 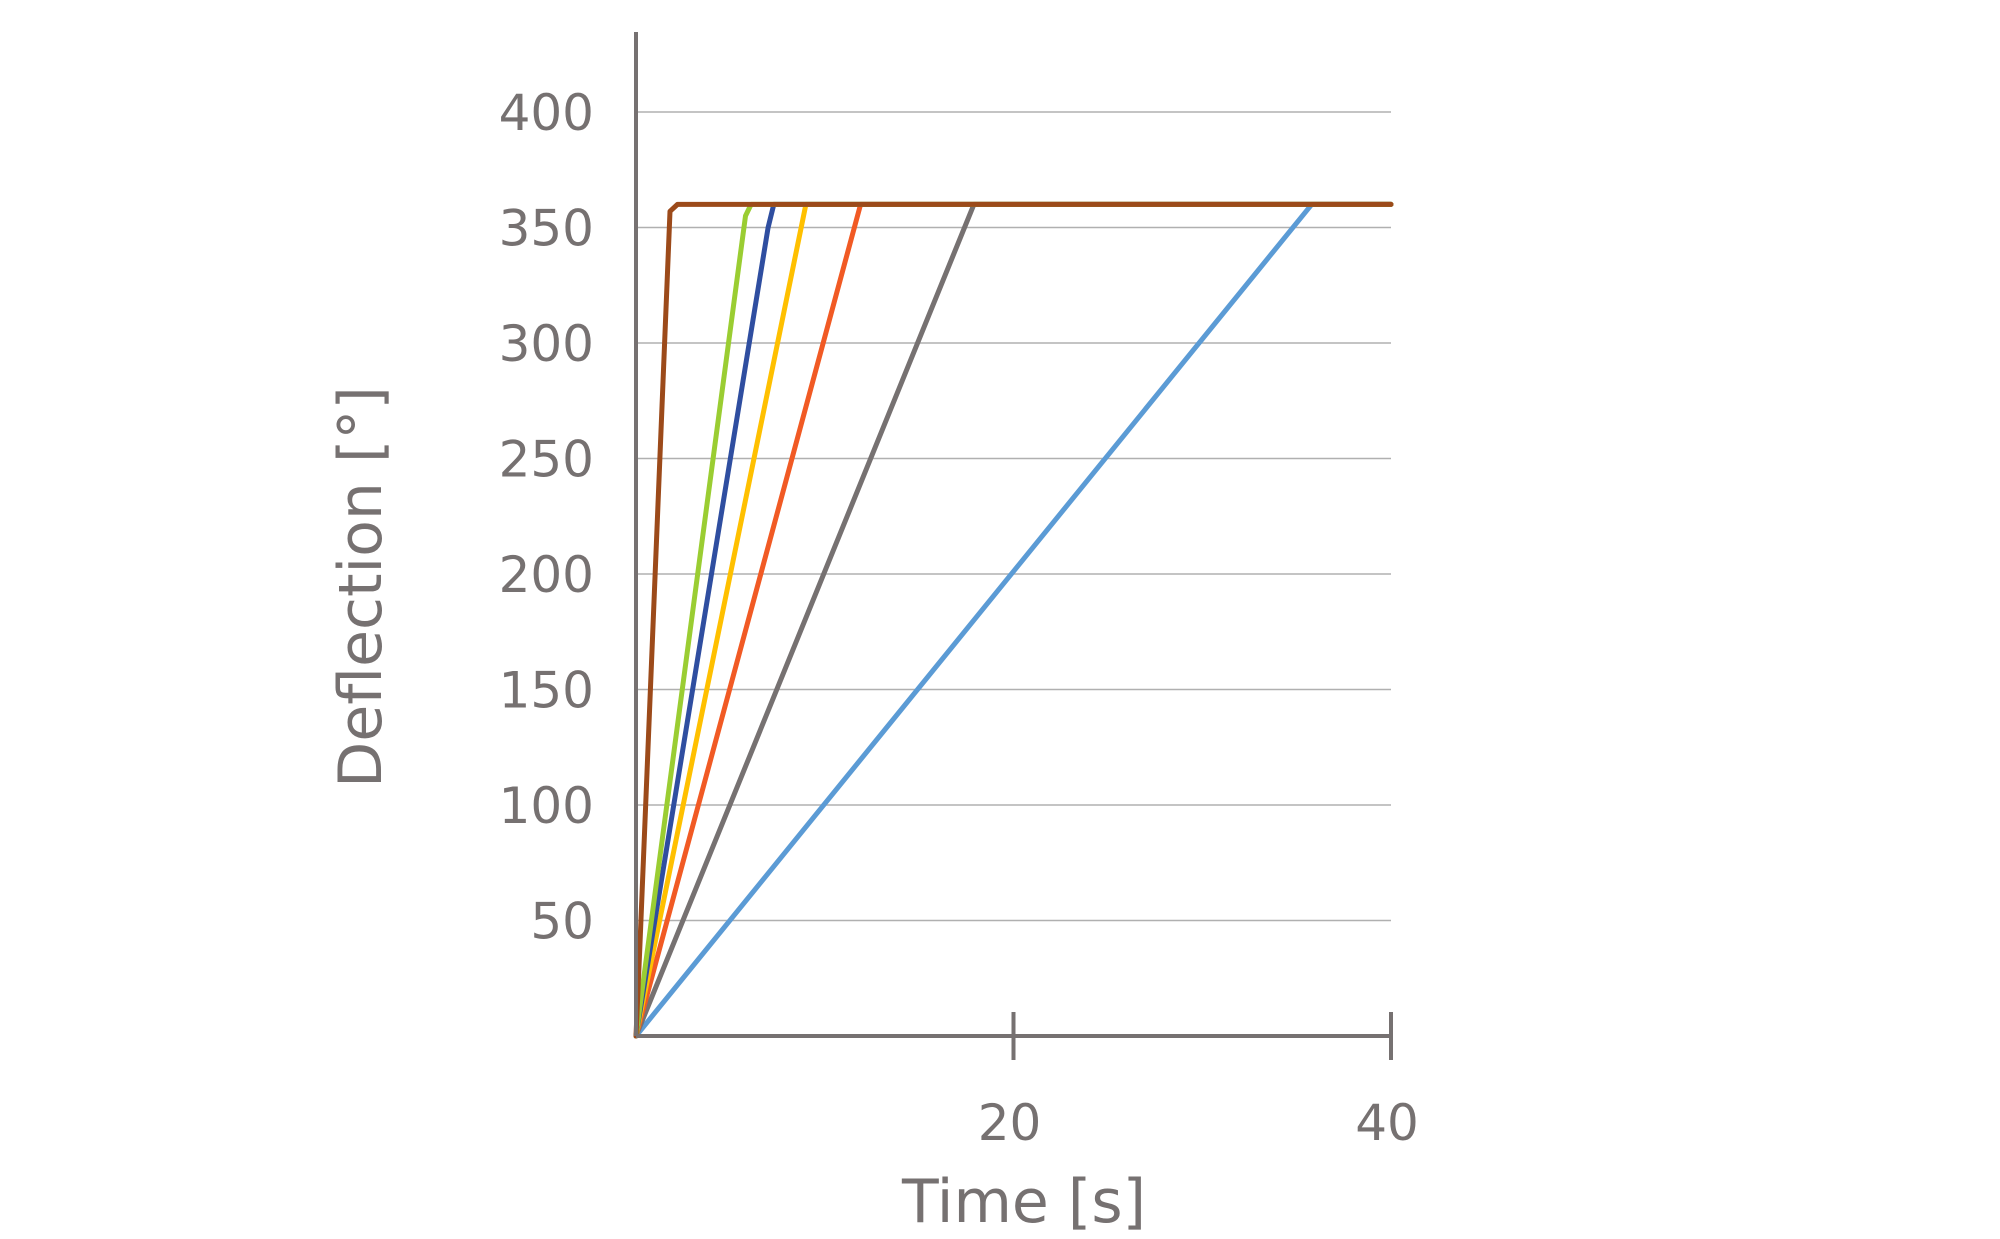 I want to click on x-tick-label-40: 40, so click(x=1387, y=1123).